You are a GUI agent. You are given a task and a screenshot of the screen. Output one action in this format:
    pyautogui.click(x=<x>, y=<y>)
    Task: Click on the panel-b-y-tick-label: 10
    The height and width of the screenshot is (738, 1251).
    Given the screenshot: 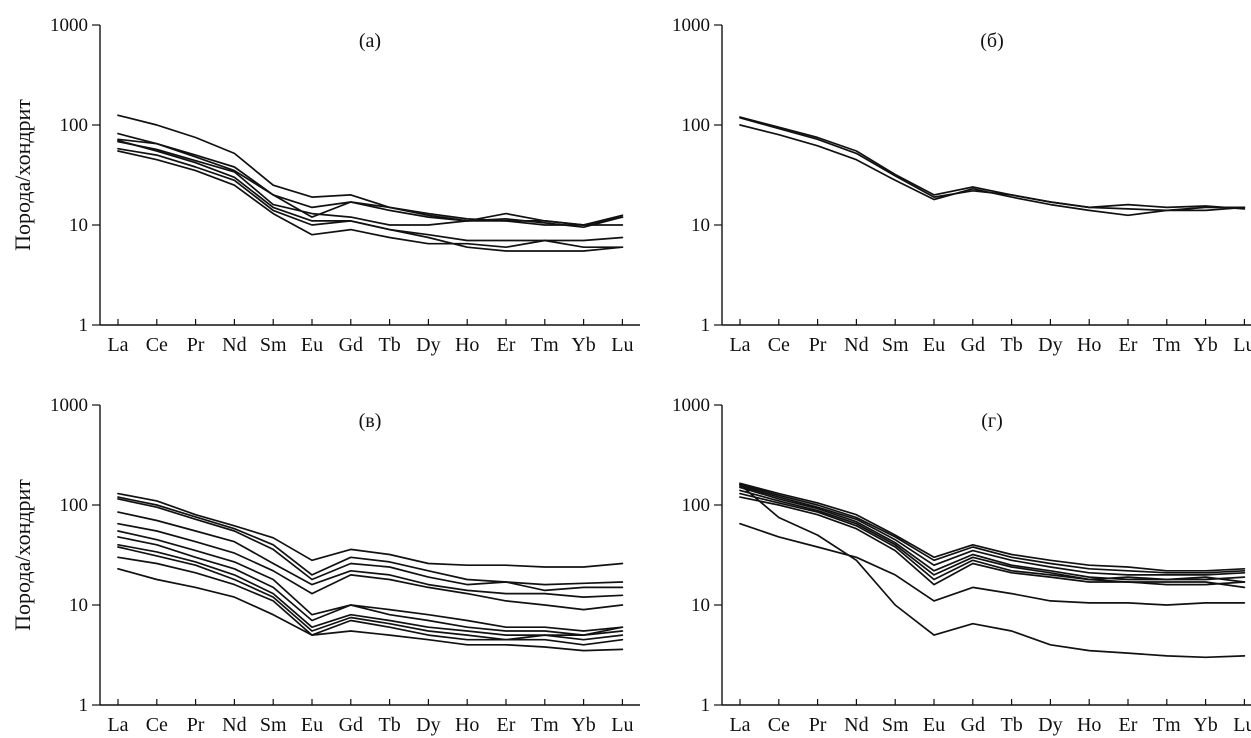 What is the action you would take?
    pyautogui.click(x=700, y=225)
    